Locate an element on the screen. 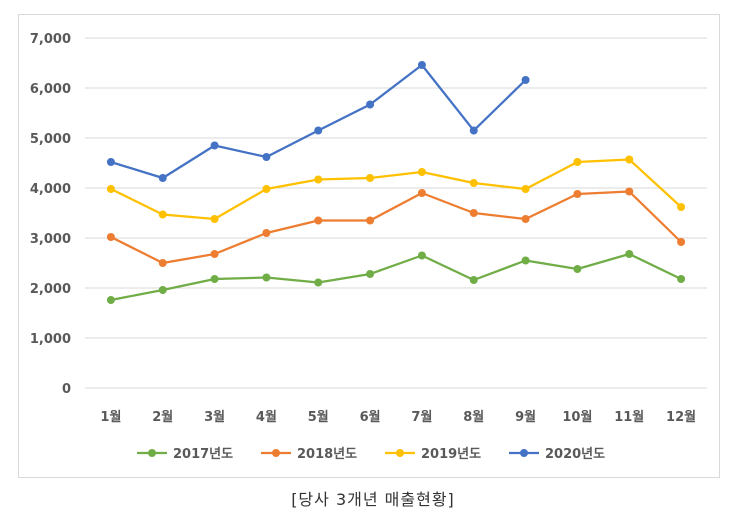 The image size is (746, 528). chart-caption: [당사 3개년 매출현황] is located at coordinates (373, 499).